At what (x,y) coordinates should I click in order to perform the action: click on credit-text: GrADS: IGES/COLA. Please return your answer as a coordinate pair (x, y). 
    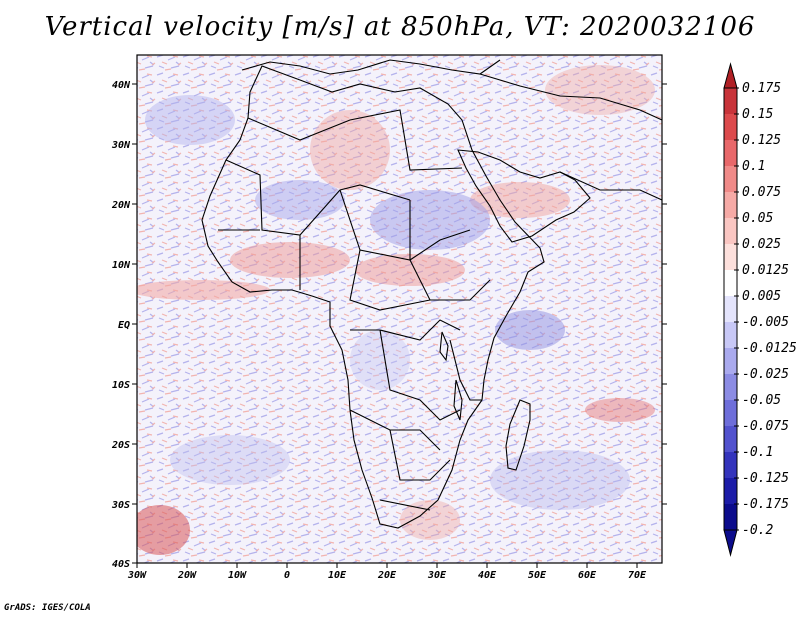
    Looking at the image, I should click on (47, 608).